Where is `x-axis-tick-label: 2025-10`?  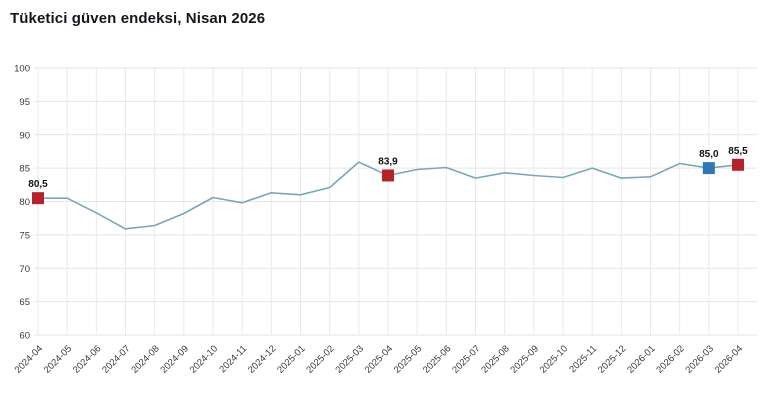 x-axis-tick-label: 2025-10 is located at coordinates (554, 359).